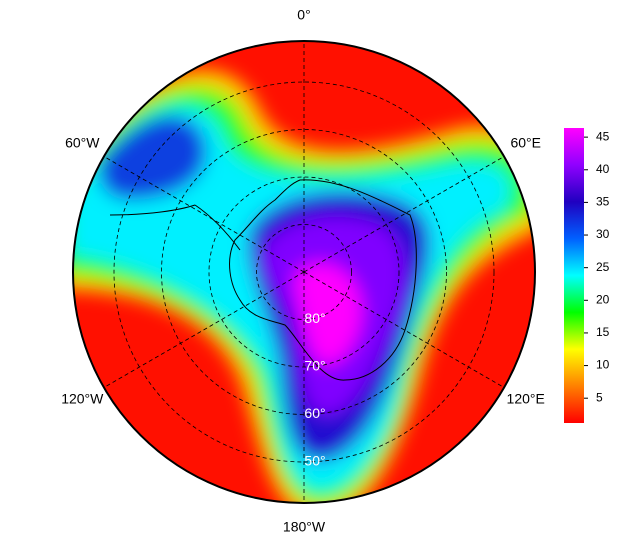 Image resolution: width=625 pixels, height=557 pixels. Describe the element at coordinates (525, 143) in the screenshot. I see `longitude-label: 60°E` at that location.